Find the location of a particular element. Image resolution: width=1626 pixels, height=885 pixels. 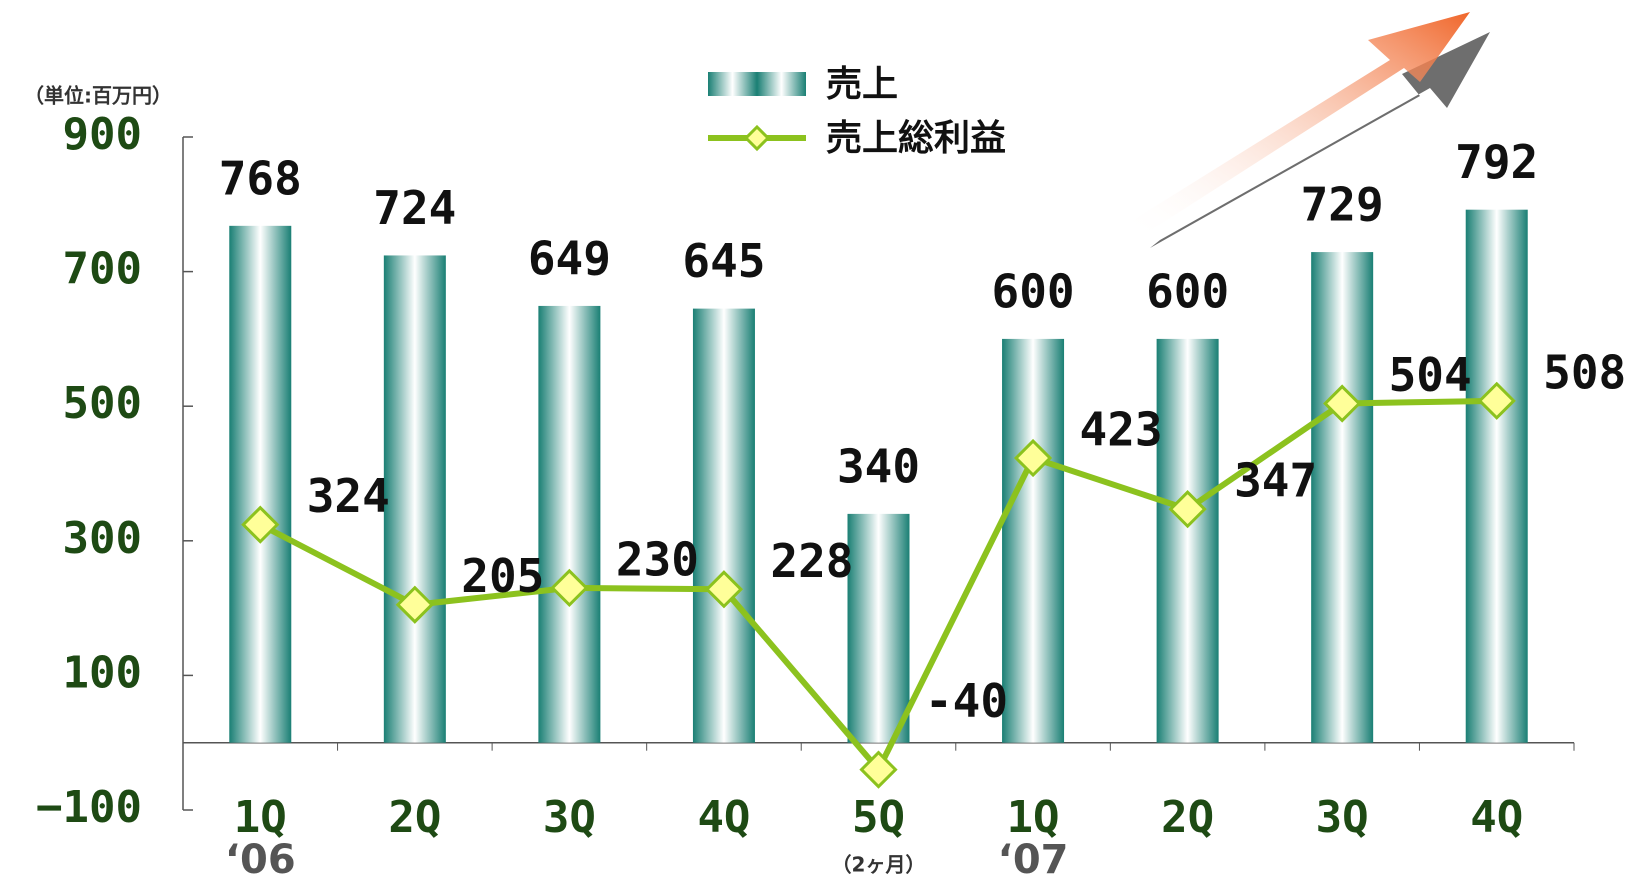

line-value-label: 347 is located at coordinates (1275, 481).